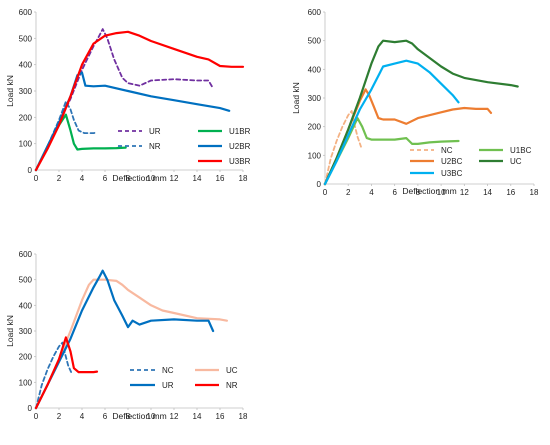  Describe the element at coordinates (132, 121) in the screenshot. I see `series-line-u2br` at that location.